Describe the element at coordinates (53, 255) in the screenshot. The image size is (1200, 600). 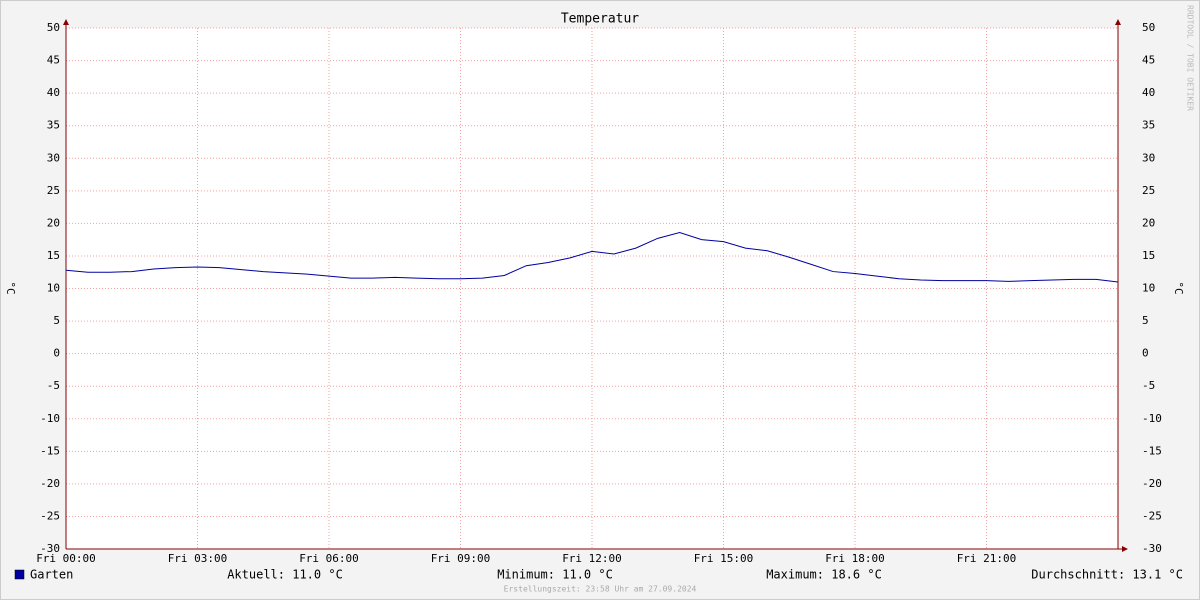
I see `y-tick-label: 15` at that location.